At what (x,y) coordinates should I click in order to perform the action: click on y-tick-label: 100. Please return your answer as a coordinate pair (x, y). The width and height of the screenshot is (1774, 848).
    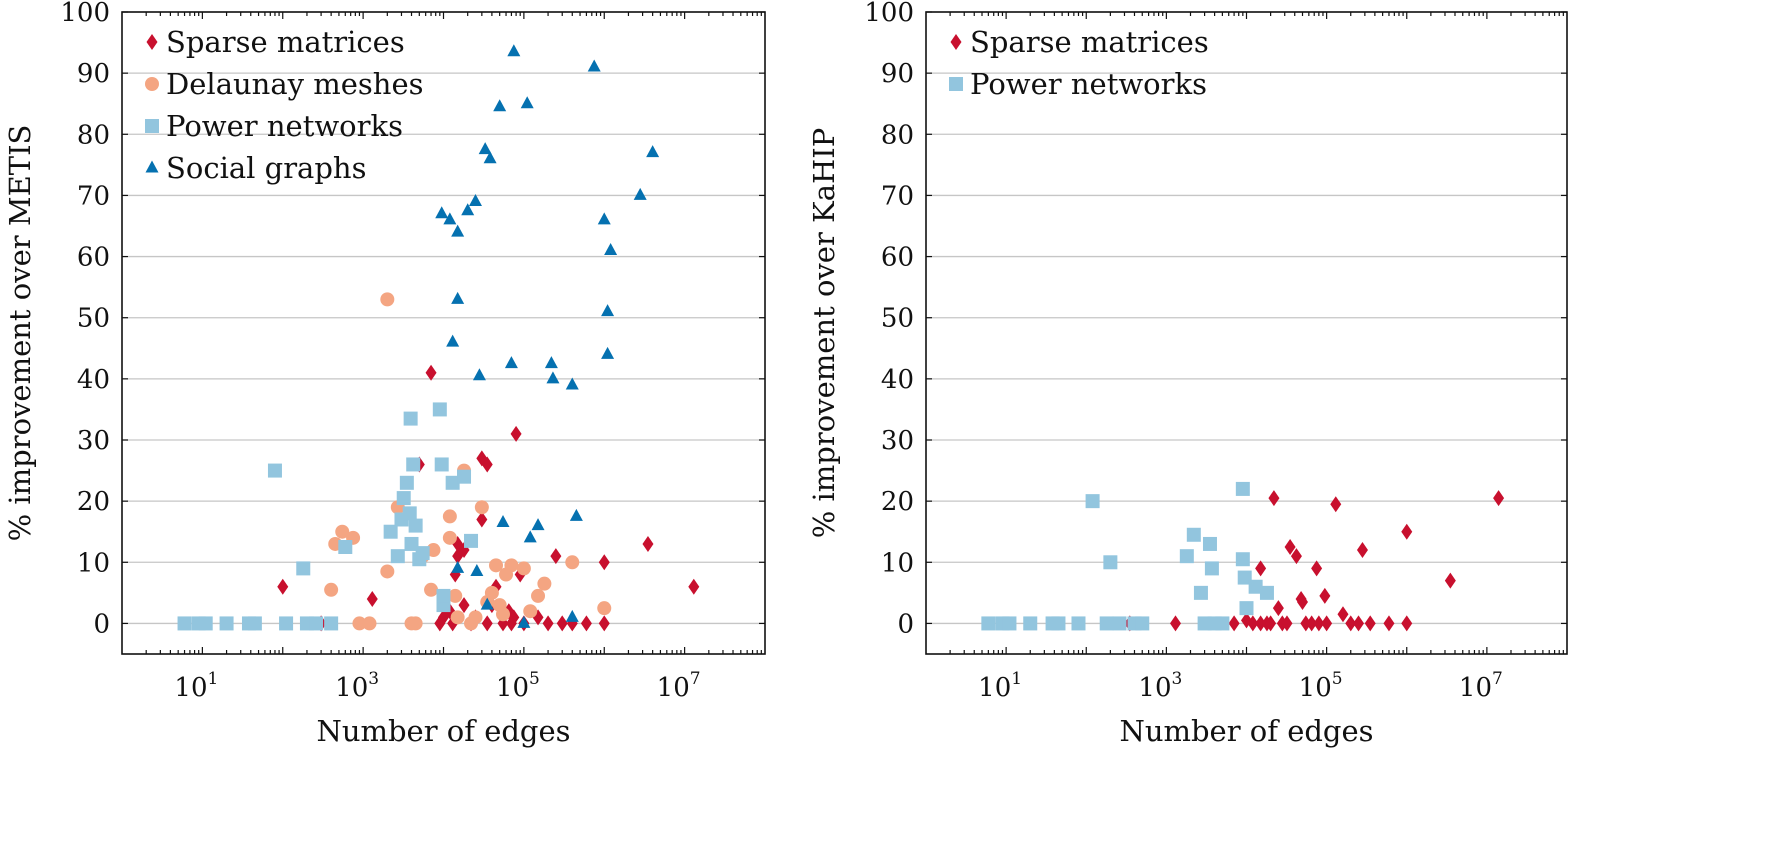
    Looking at the image, I should click on (889, 14).